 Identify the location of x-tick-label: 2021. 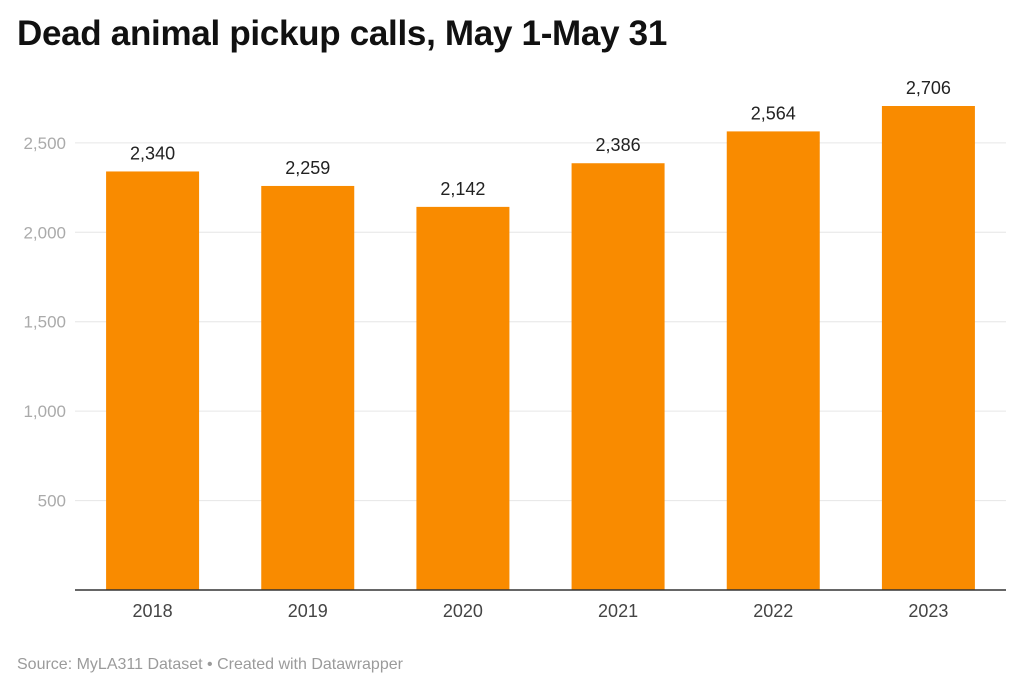
(618, 611).